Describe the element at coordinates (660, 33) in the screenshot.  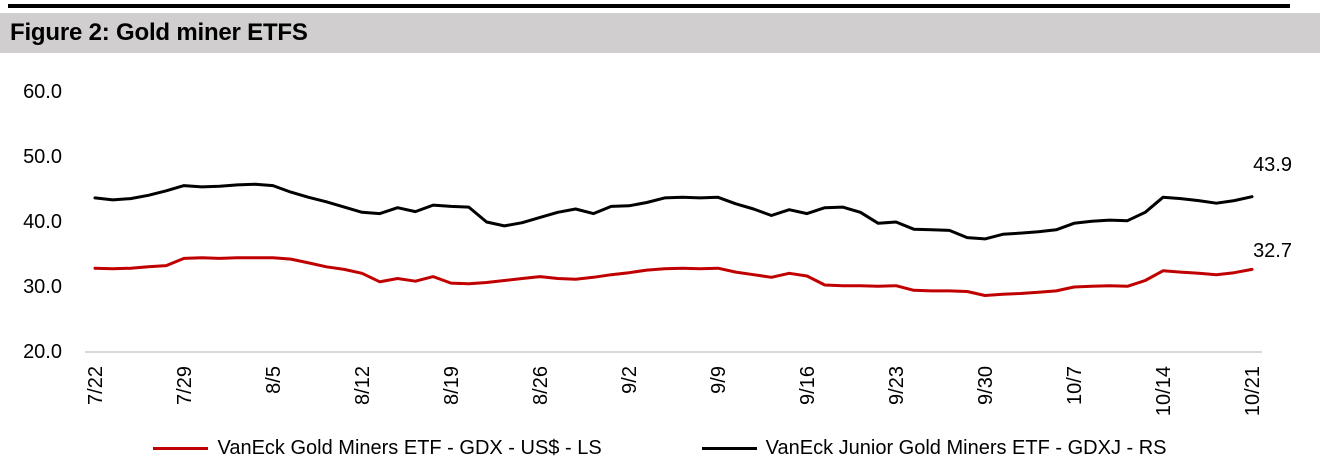
I see `figure-title-bar: Figure 2: Gold miner ETFS` at that location.